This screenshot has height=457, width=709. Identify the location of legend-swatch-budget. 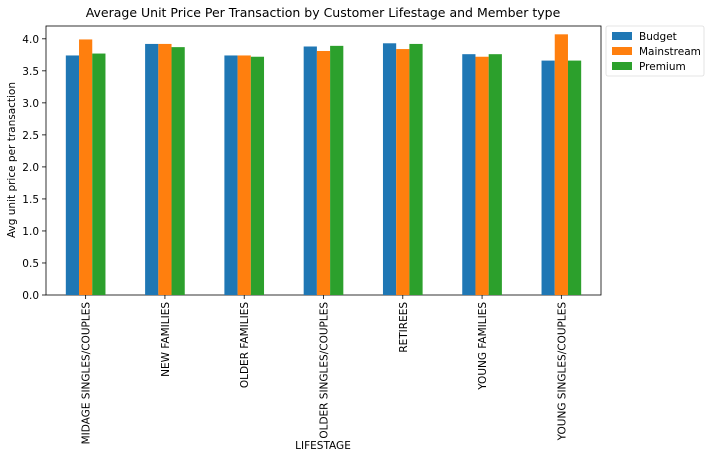
(622, 36).